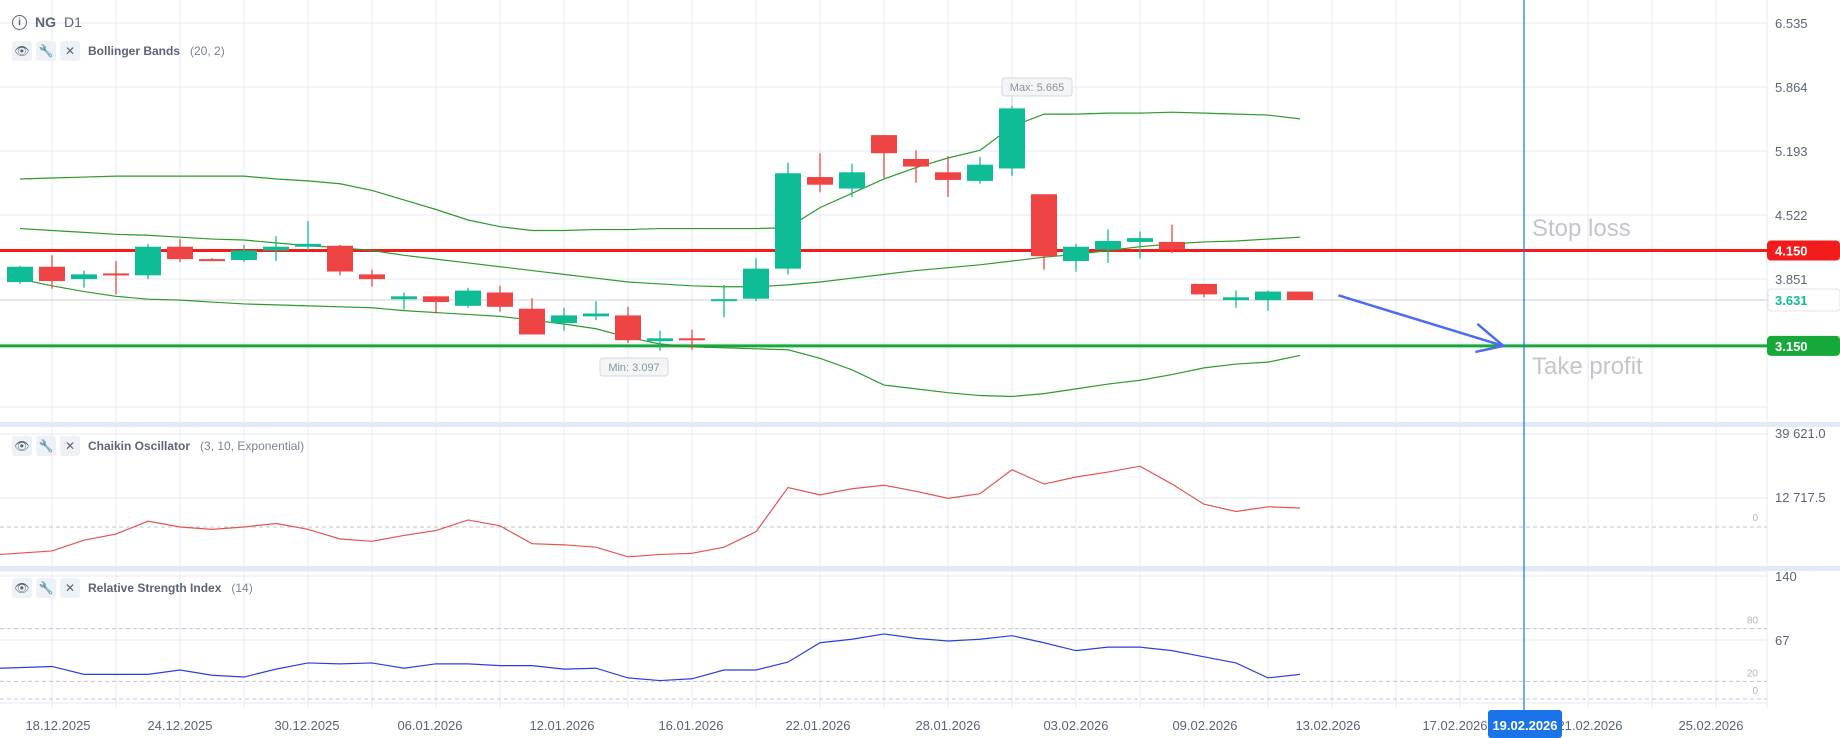 Image resolution: width=1840 pixels, height=738 pixels. What do you see at coordinates (1800, 497) in the screenshot?
I see `chaikin-tick-label: 12 717.5` at bounding box center [1800, 497].